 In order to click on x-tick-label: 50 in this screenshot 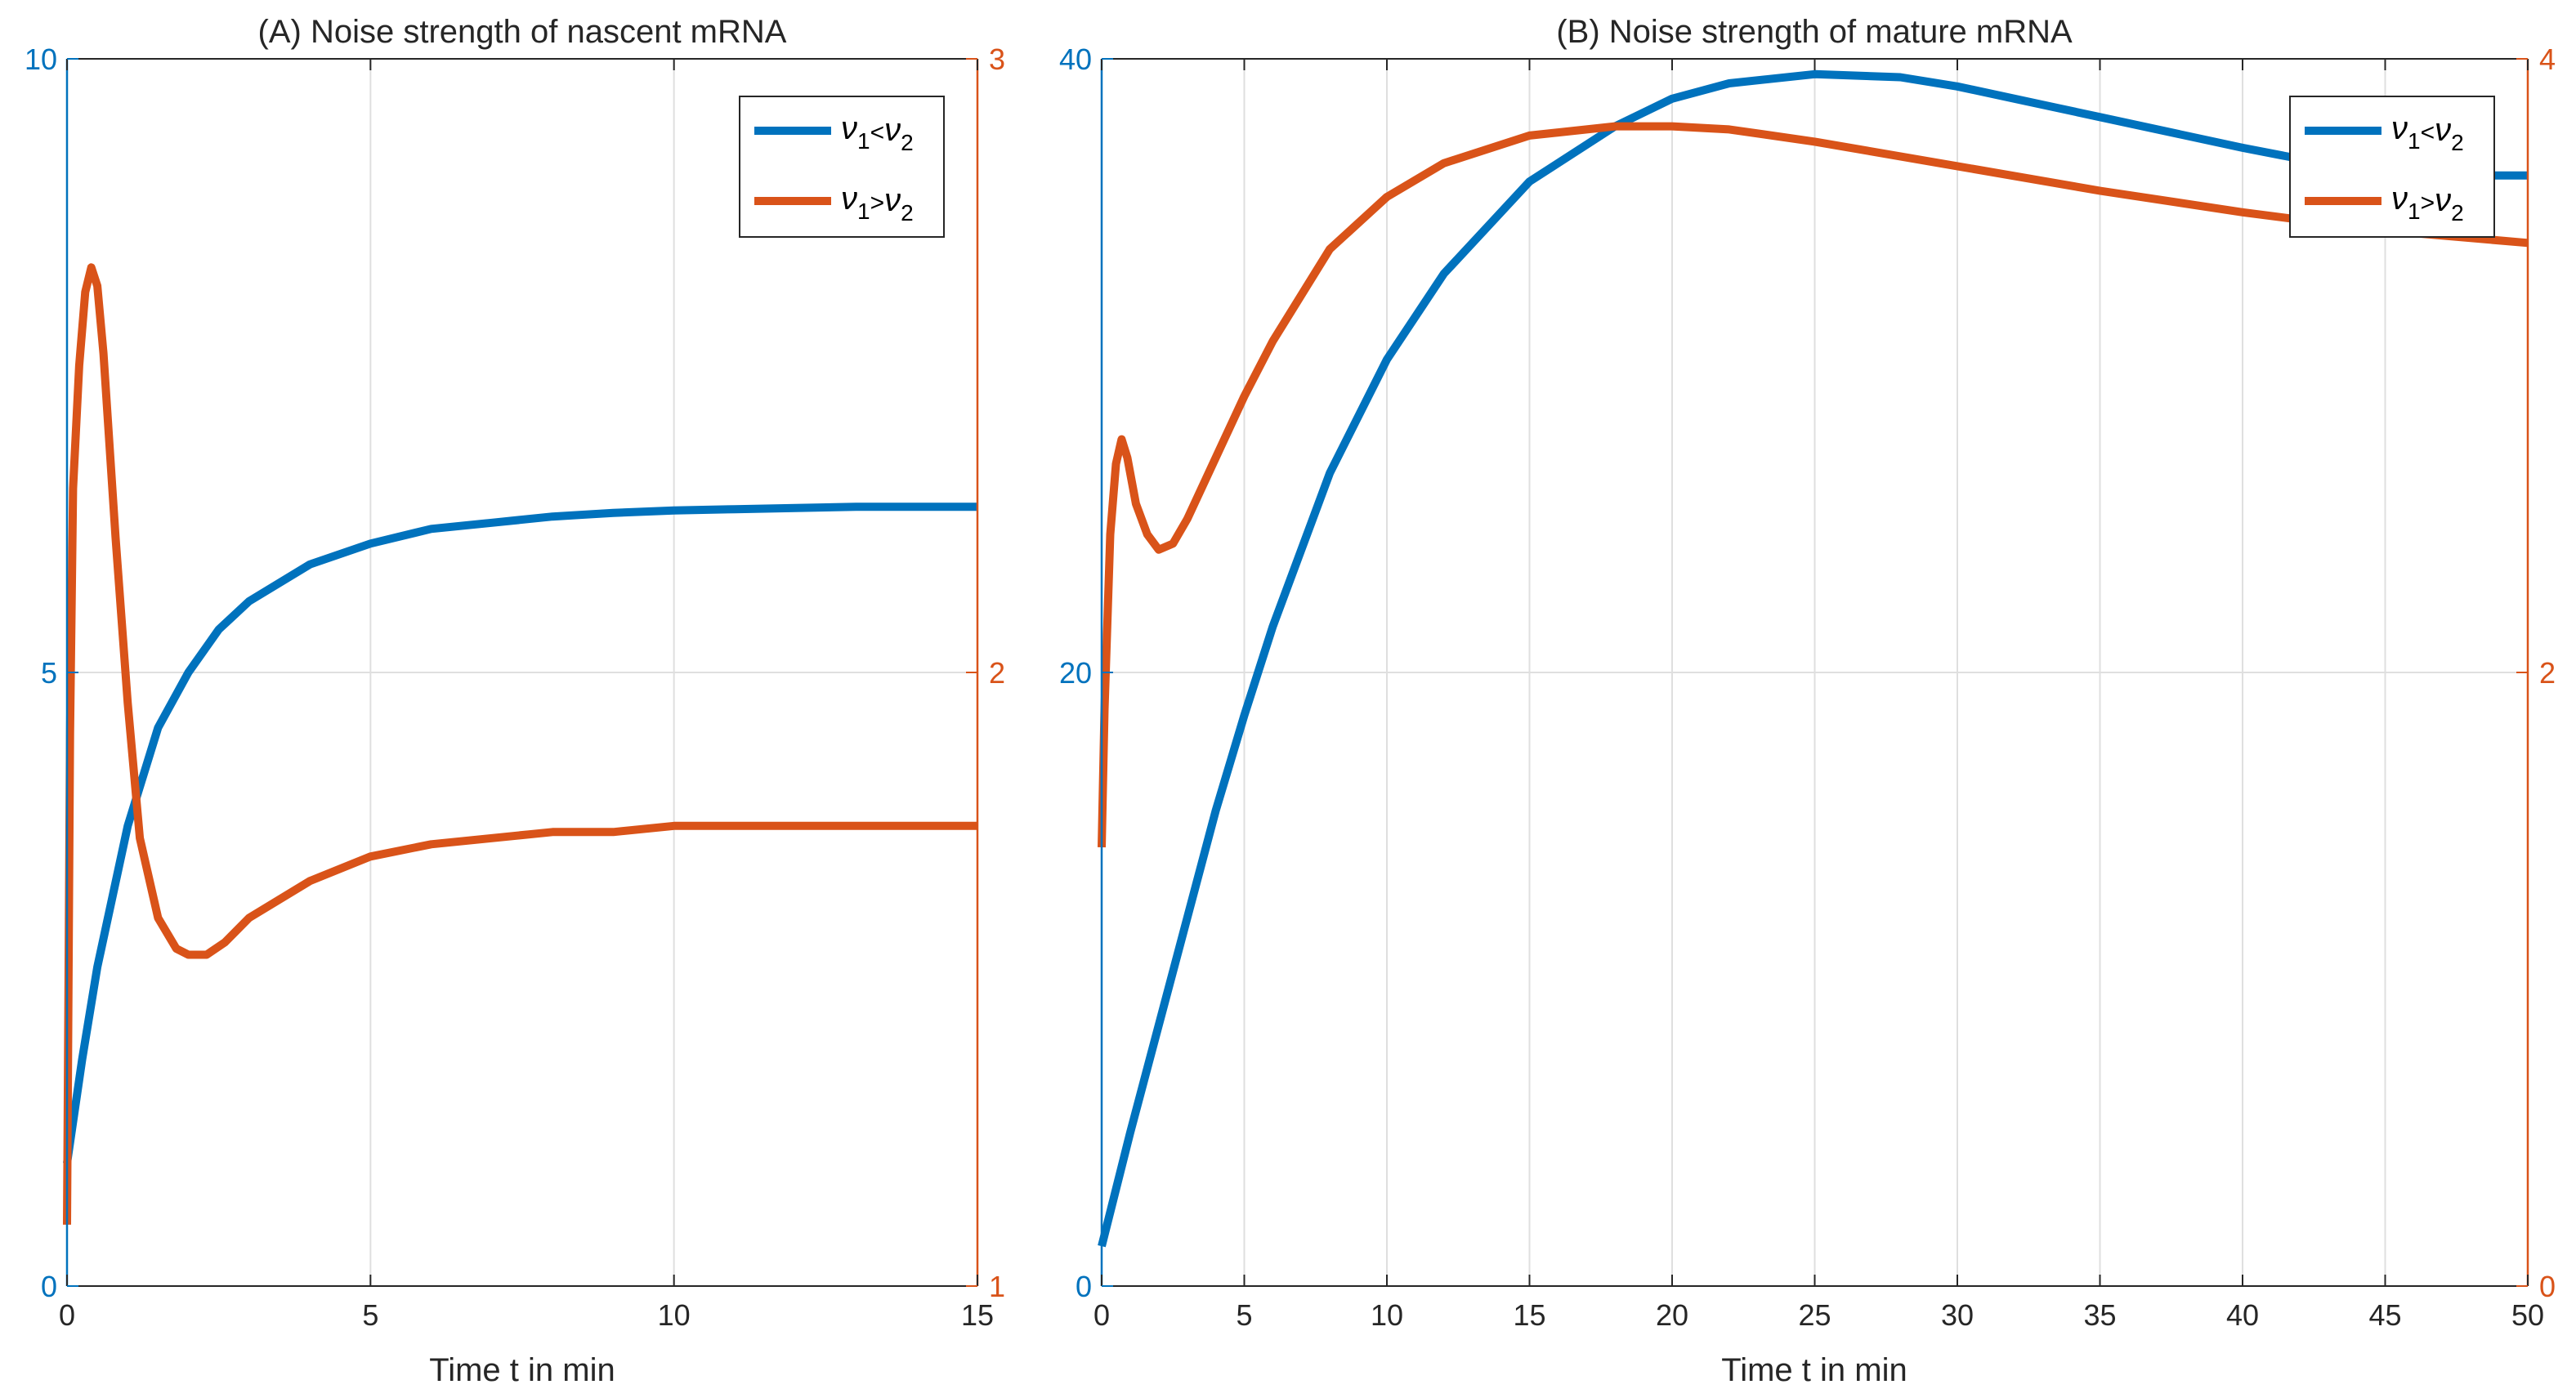, I will do `click(2527, 1315)`.